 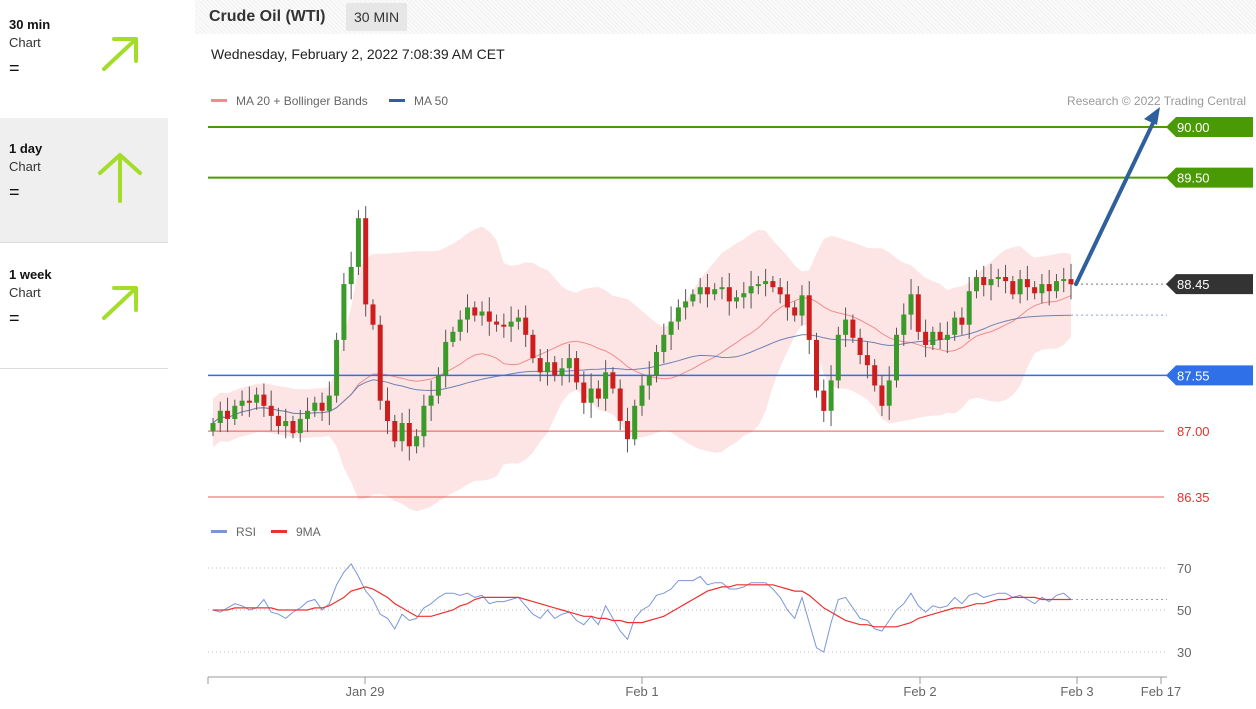 I want to click on ma20-line, so click(x=642, y=359).